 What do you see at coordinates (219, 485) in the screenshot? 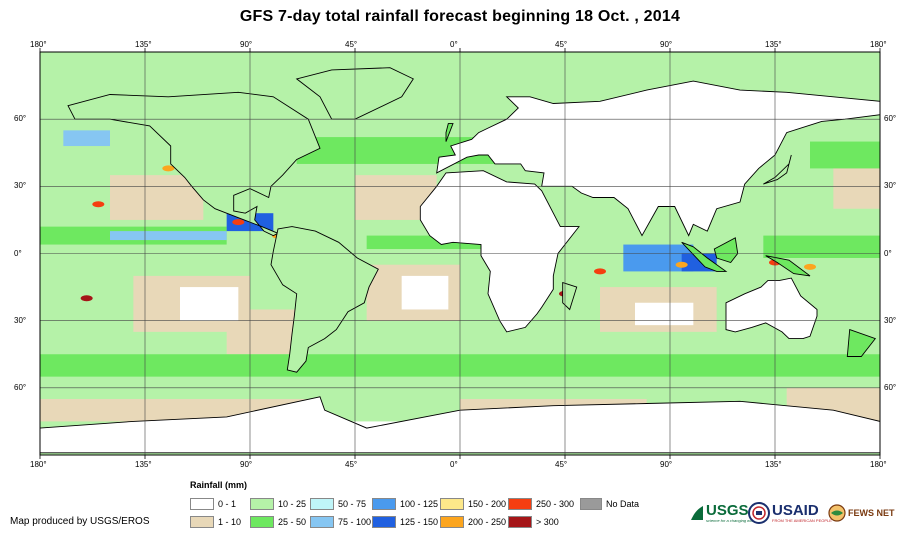
I see `legend-title: Rainfall (mm)` at bounding box center [219, 485].